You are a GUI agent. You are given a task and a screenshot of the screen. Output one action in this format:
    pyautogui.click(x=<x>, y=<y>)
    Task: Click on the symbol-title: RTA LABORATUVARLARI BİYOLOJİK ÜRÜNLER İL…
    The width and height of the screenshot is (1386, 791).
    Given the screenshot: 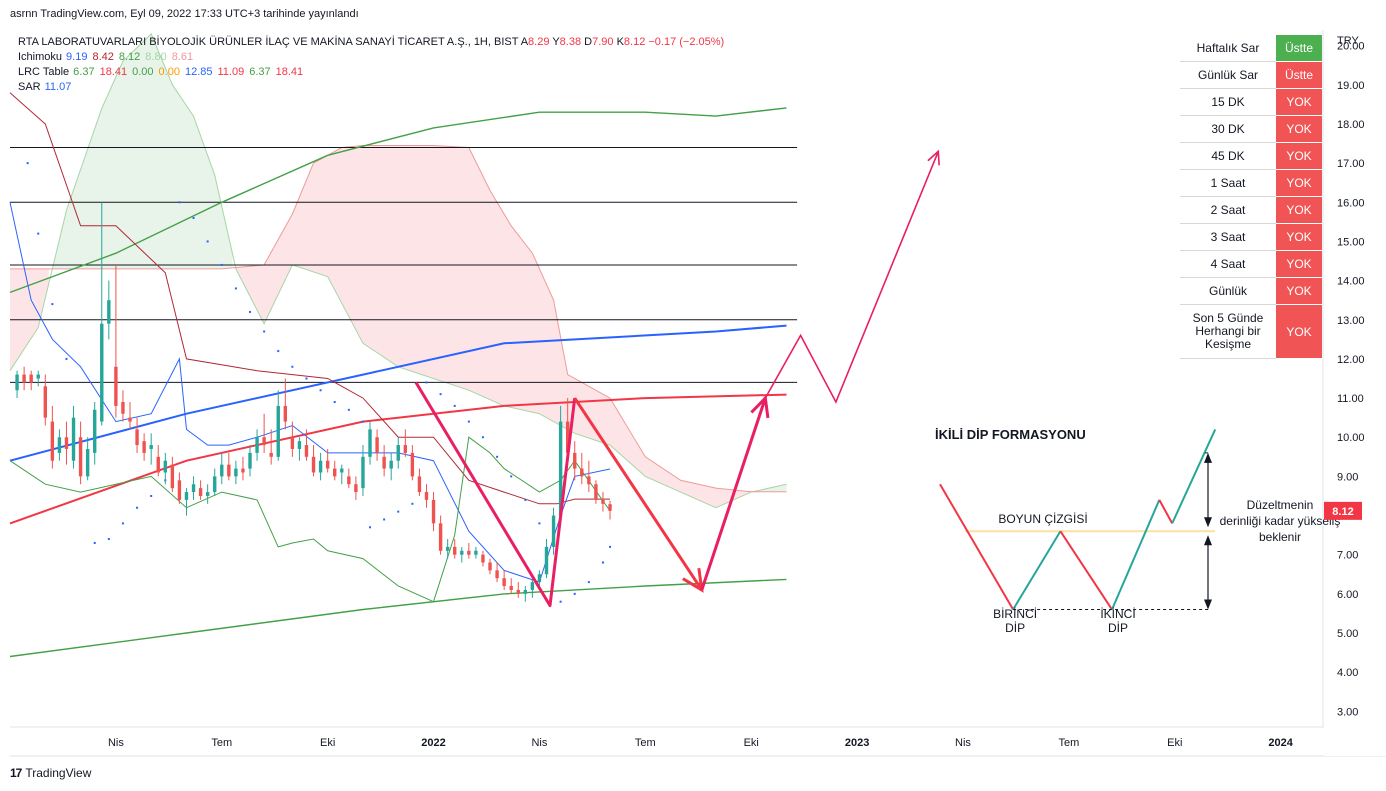 What is the action you would take?
    pyautogui.click(x=268, y=42)
    